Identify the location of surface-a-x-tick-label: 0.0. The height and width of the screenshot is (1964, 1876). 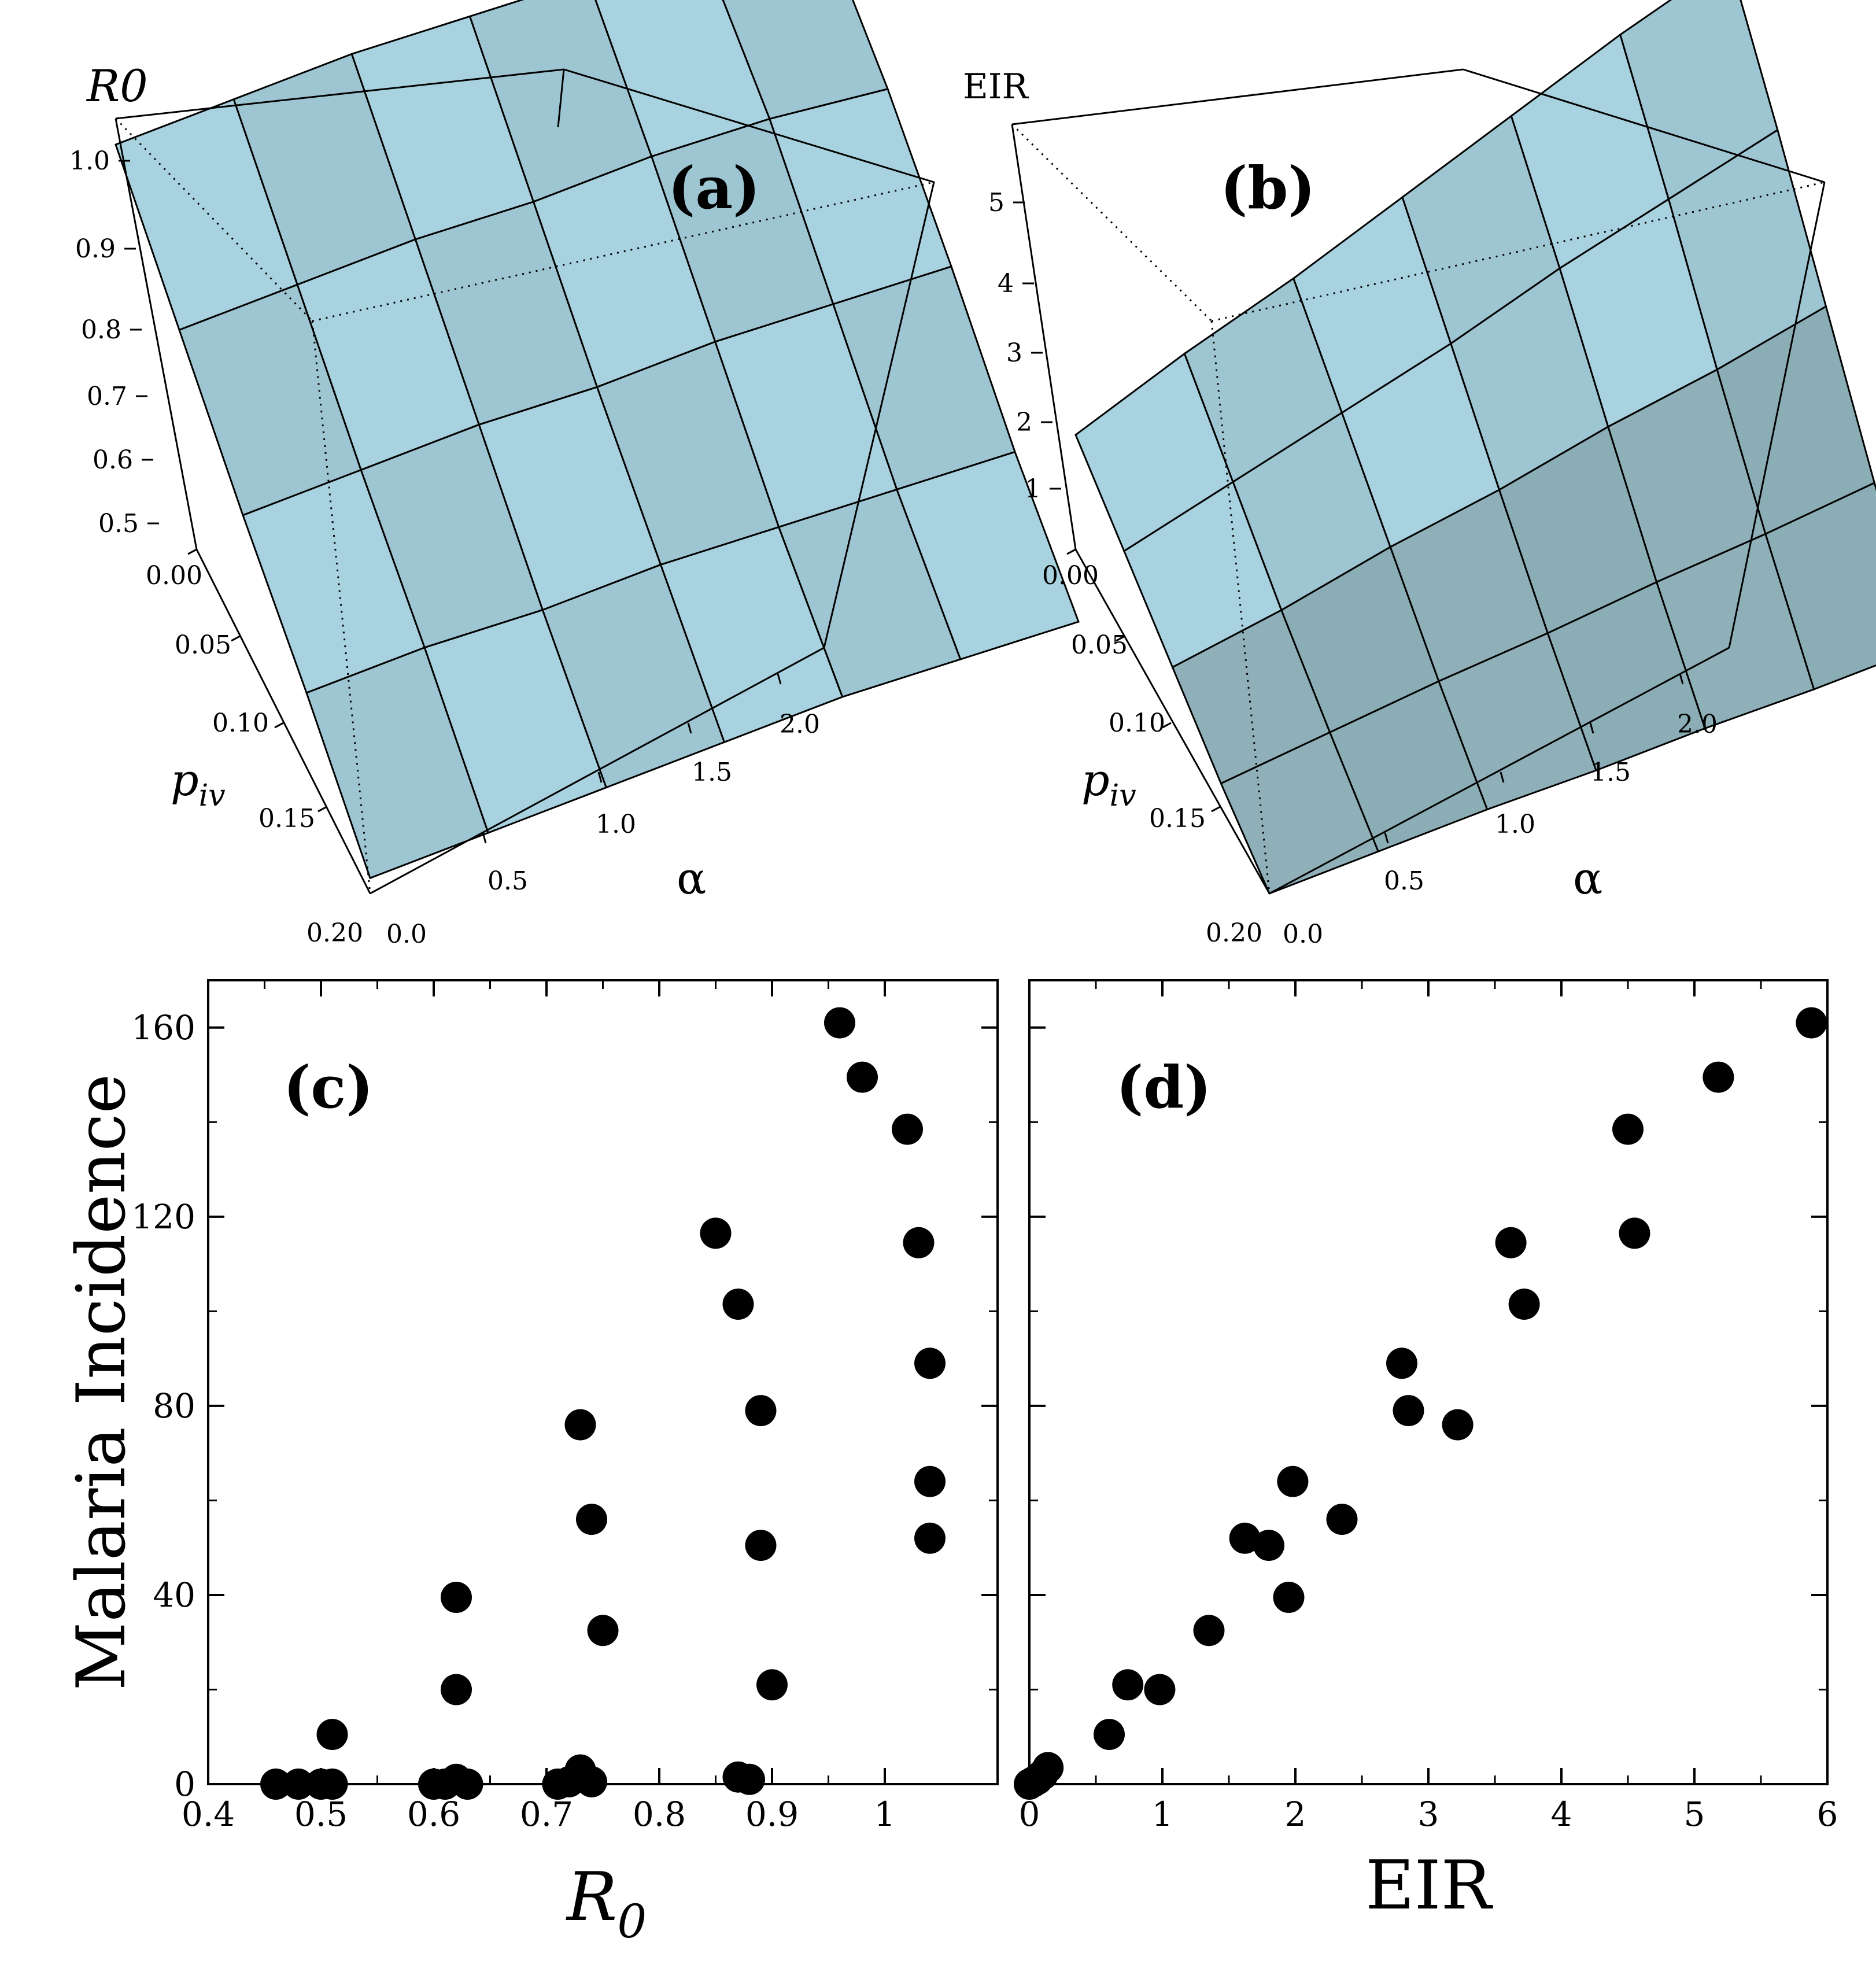
(406, 934).